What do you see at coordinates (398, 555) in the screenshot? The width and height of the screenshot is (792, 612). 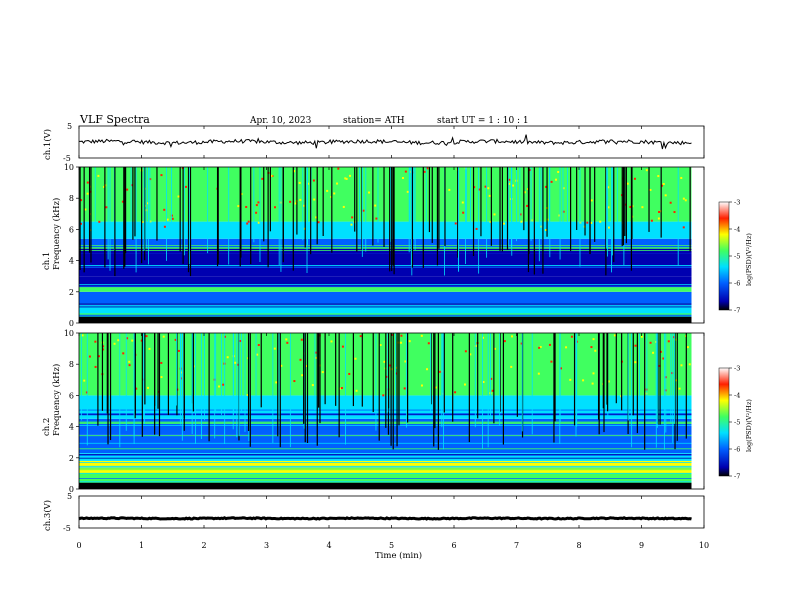 I see `time-axis-label: Time (min)` at bounding box center [398, 555].